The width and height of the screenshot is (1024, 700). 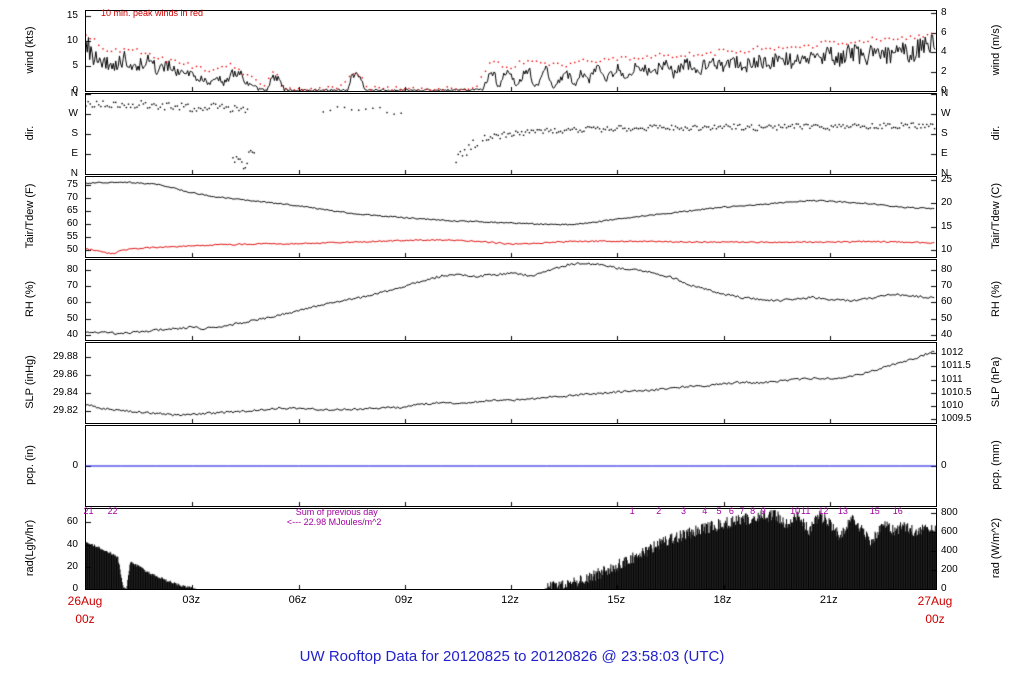 What do you see at coordinates (334, 521) in the screenshot?
I see `rad-annotation: <--- 22.98 MJoules/m^2` at bounding box center [334, 521].